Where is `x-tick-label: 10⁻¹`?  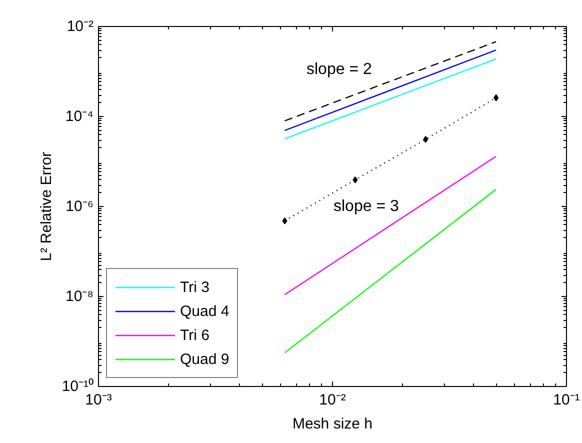 x-tick-label: 10⁻¹ is located at coordinates (566, 400).